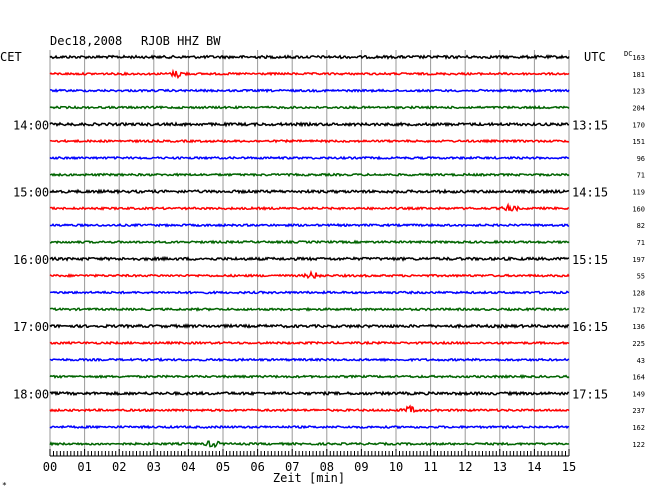 The width and height of the screenshot is (650, 494). Describe the element at coordinates (638, 209) in the screenshot. I see `dc-offset-value: 160` at that location.